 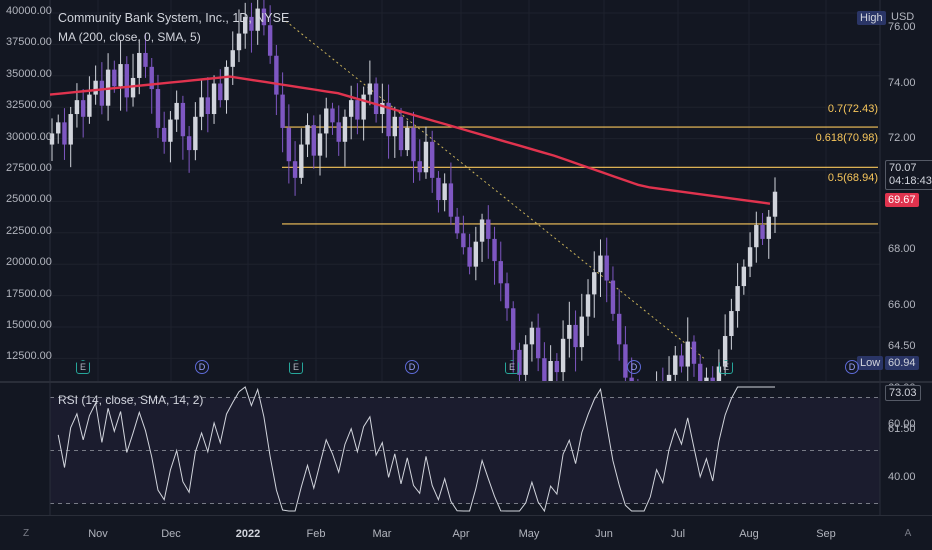 What do you see at coordinates (903, 17) in the screenshot?
I see `currency-label: USD` at bounding box center [903, 17].